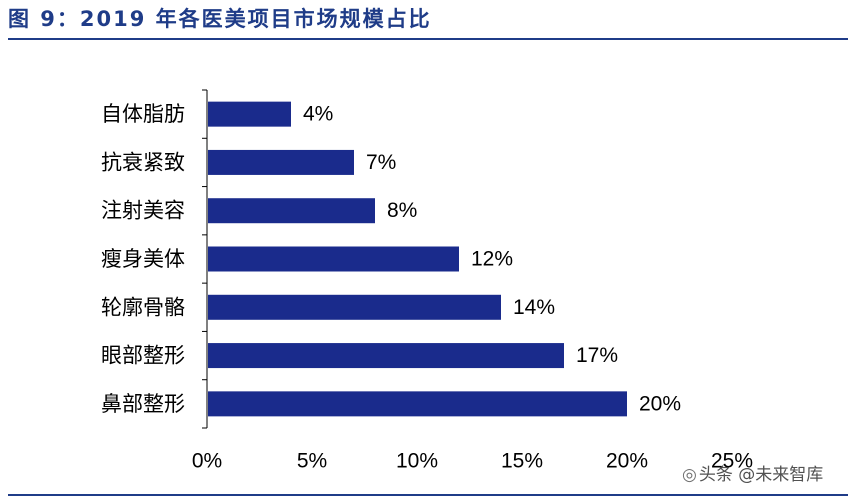 The width and height of the screenshot is (855, 504). What do you see at coordinates (143, 307) in the screenshot?
I see `category-label: 轮廓骨骼` at bounding box center [143, 307].